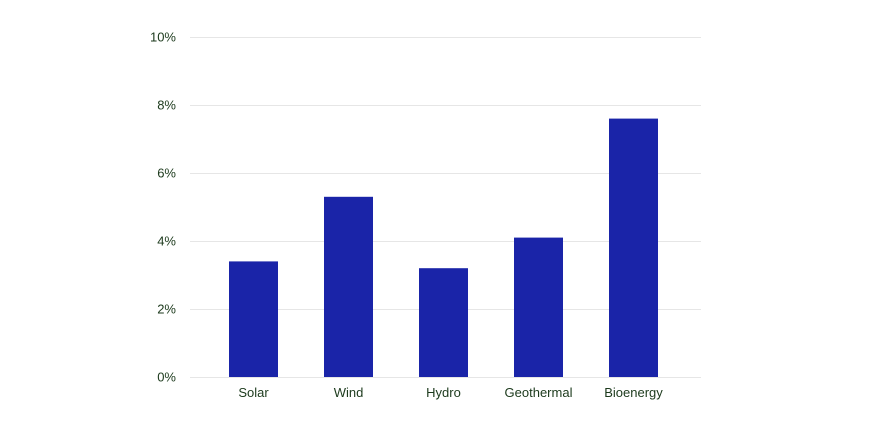  What do you see at coordinates (166, 241) in the screenshot?
I see `y-tick-label: 4%` at bounding box center [166, 241].